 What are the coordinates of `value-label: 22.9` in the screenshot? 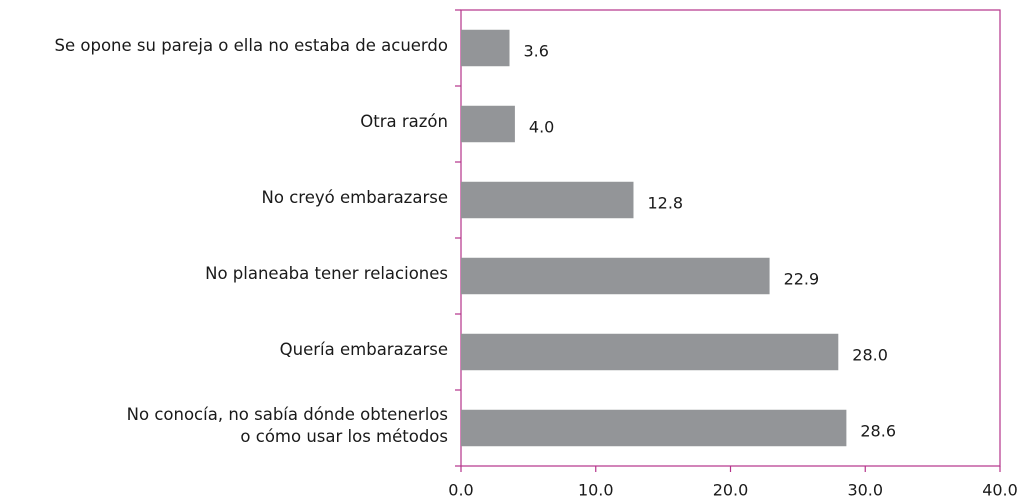 It's located at (802, 279).